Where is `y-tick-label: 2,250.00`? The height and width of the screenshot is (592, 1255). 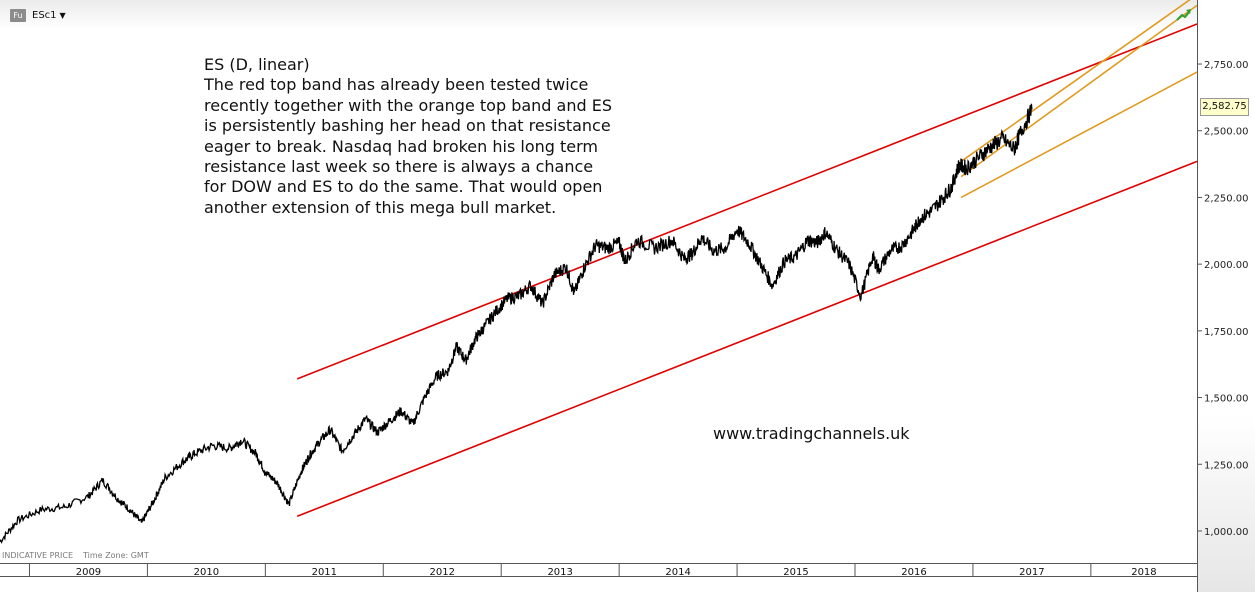 y-tick-label: 2,250.00 is located at coordinates (1226, 198).